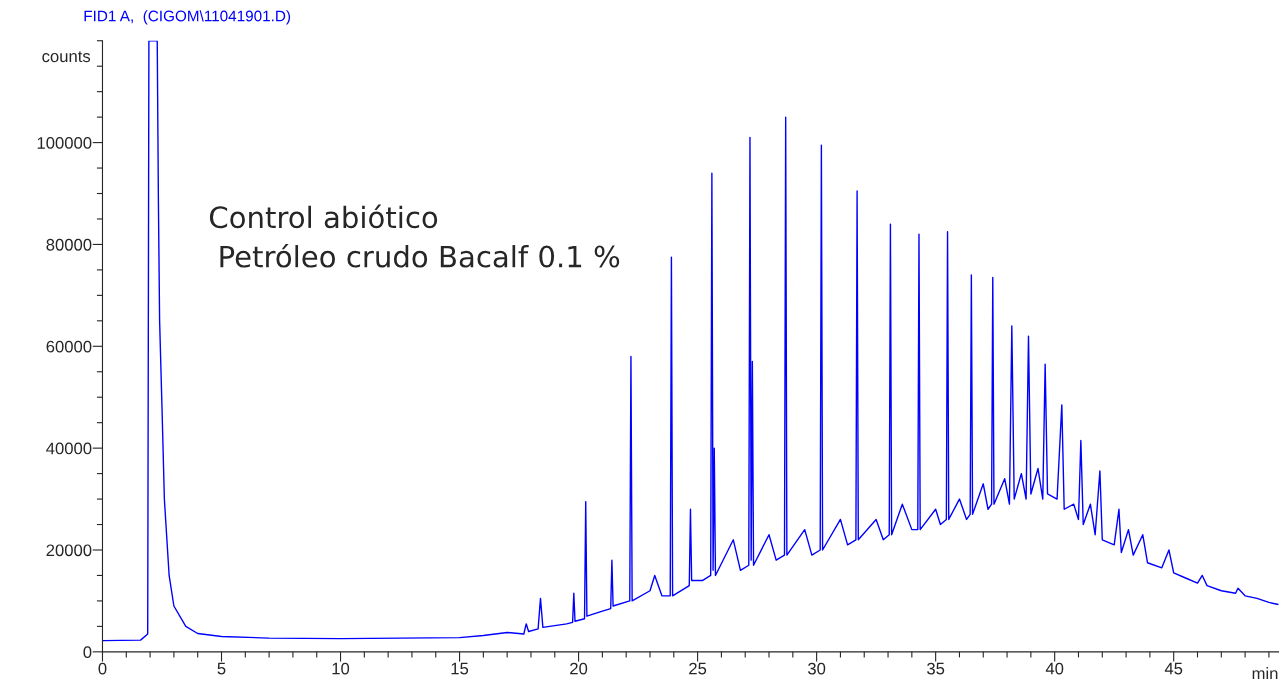 This screenshot has width=1281, height=679. I want to click on x-tick-label: 30, so click(816, 668).